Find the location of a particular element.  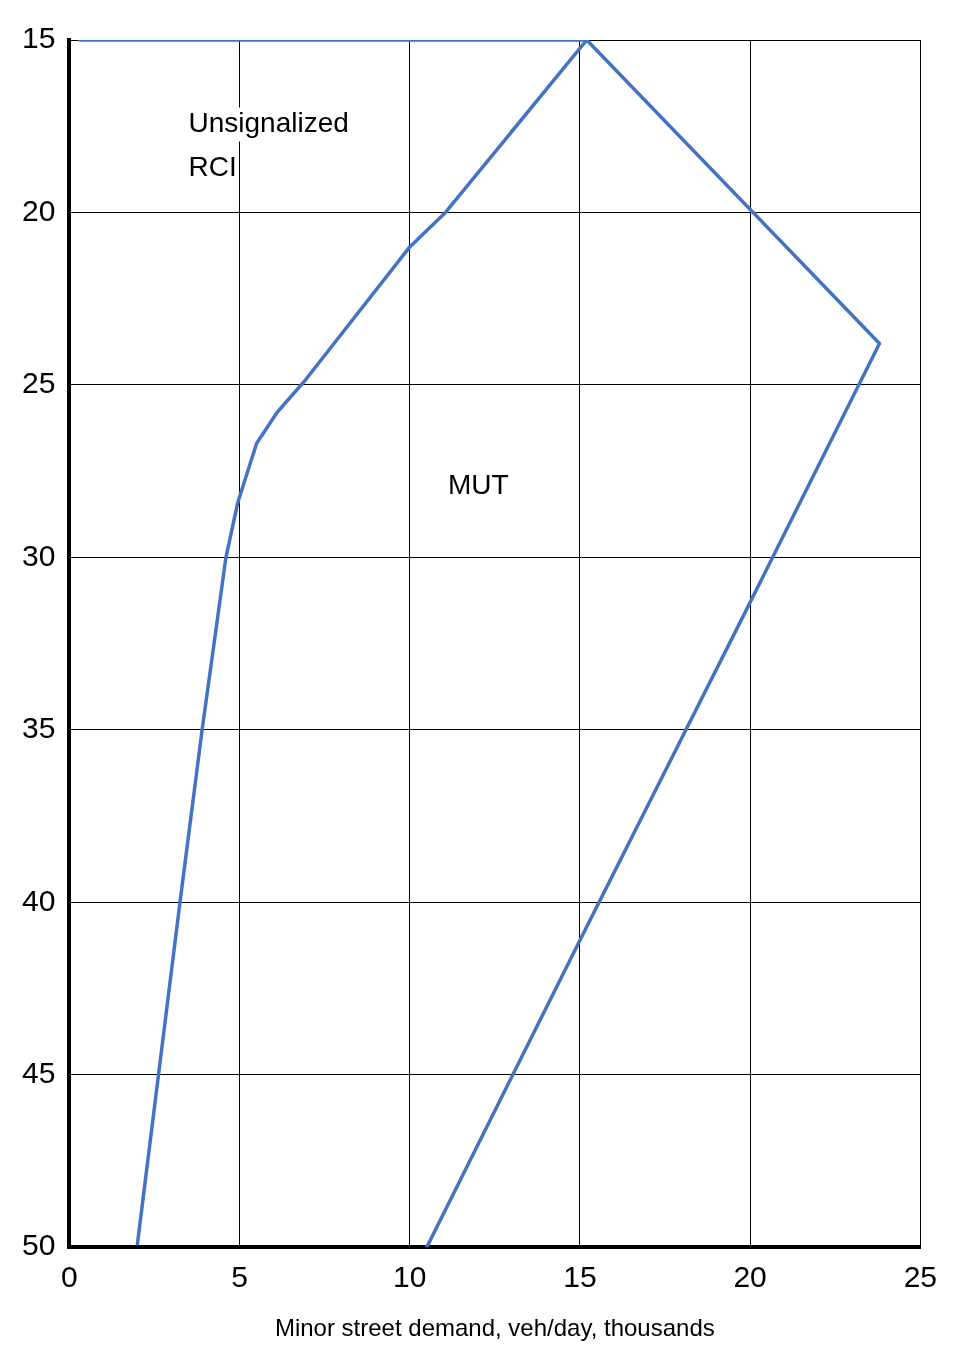

y-tick-label: 25 is located at coordinates (38, 383).